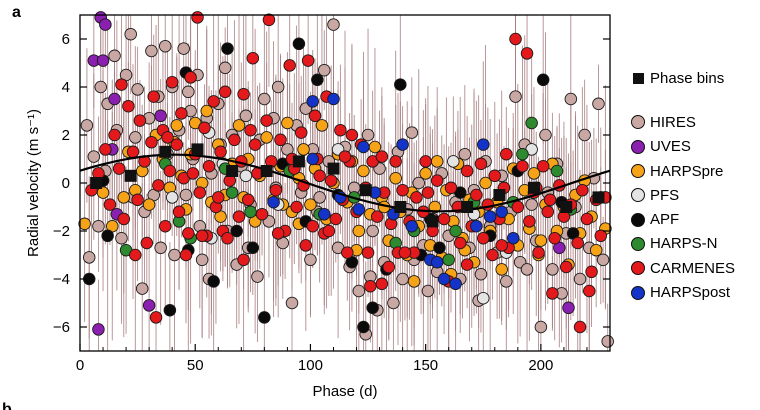  Describe the element at coordinates (682, 195) in the screenshot. I see `legend-item-pfs: PFS` at that location.